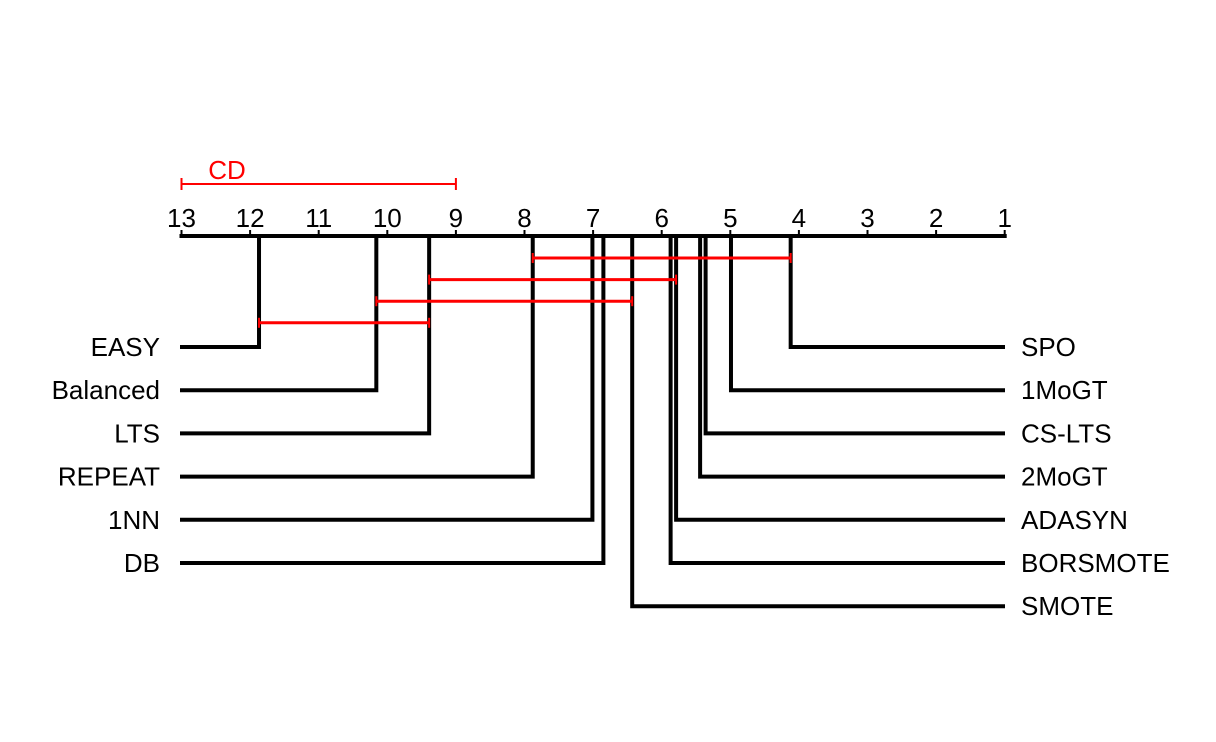 This screenshot has height=742, width=1216. Describe the element at coordinates (593, 218) in the screenshot. I see `axis-tick-label: 7` at that location.